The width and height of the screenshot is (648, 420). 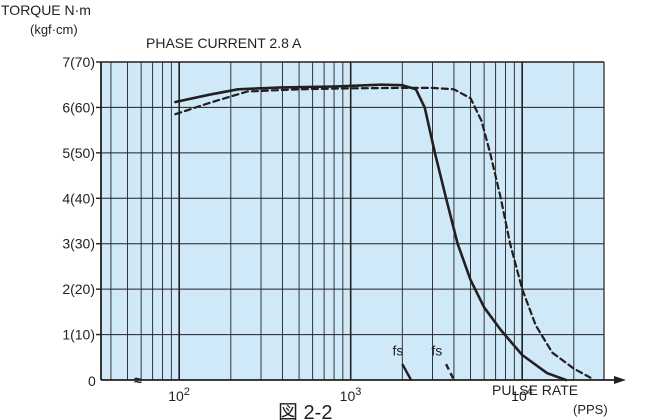 I want to click on figure-caption: 図 2-2, so click(x=305, y=411).